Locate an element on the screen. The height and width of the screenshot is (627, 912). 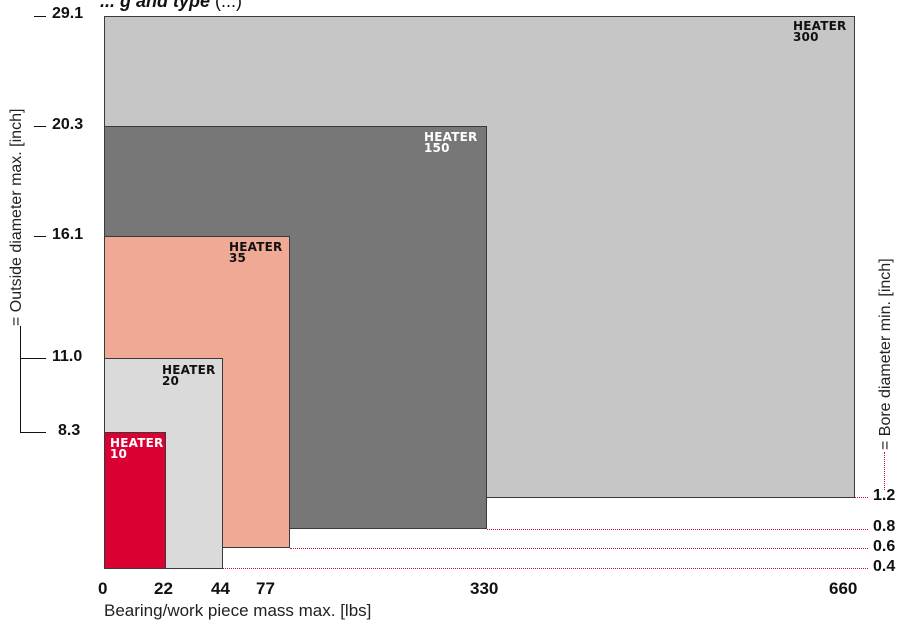
heater-10-label: HEATER 10 is located at coordinates (137, 448).